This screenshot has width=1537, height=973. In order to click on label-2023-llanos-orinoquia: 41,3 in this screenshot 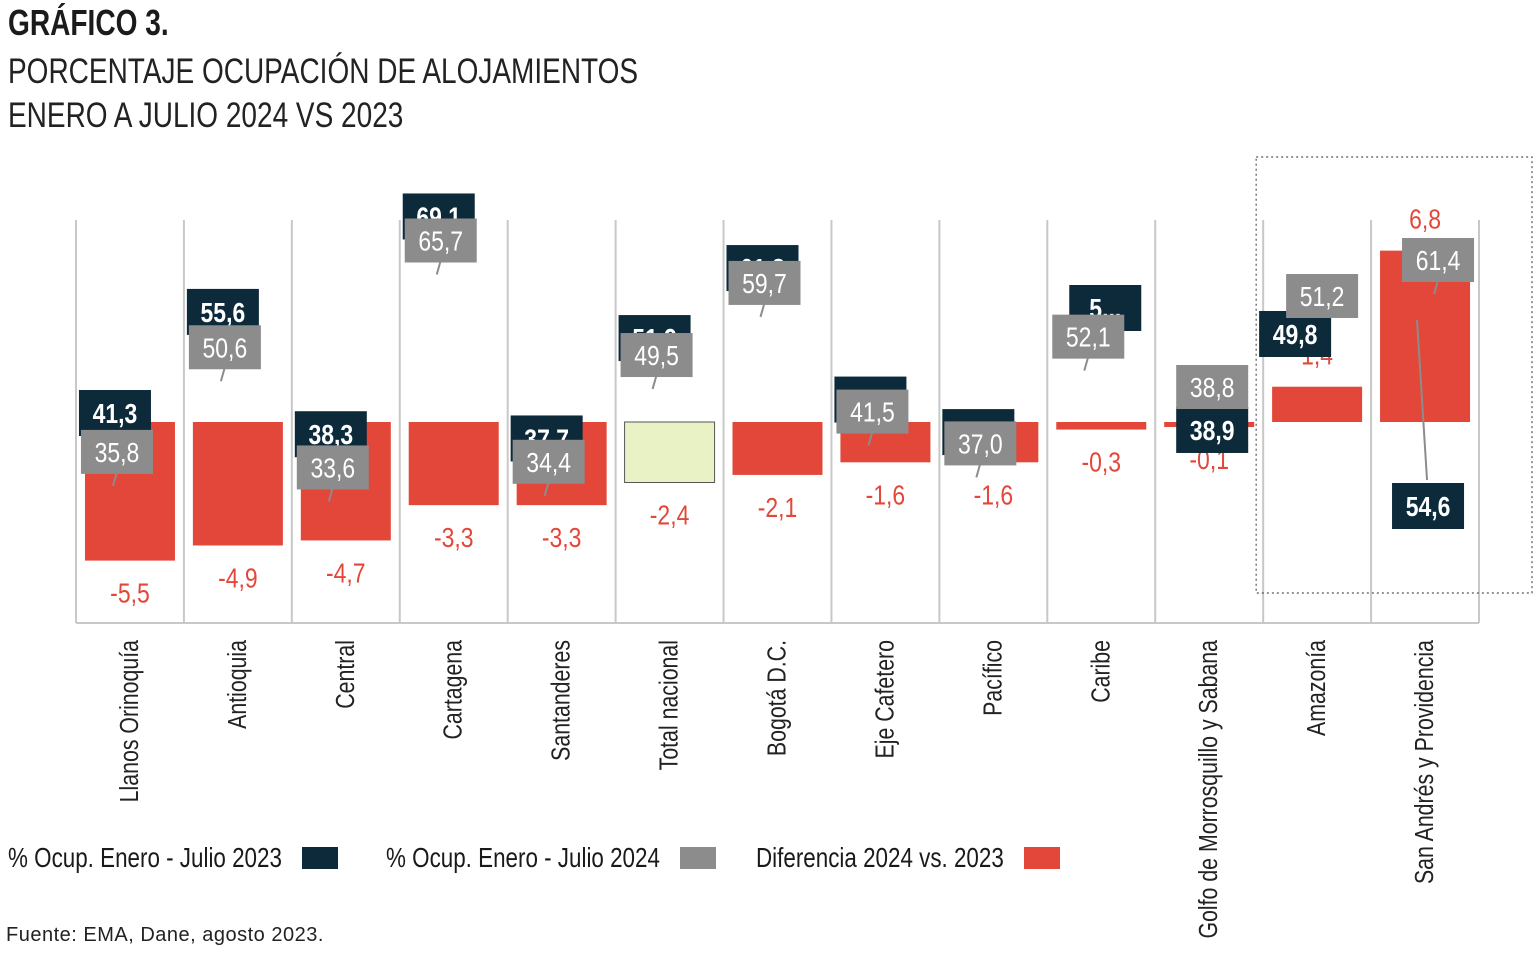, I will do `click(114, 413)`.